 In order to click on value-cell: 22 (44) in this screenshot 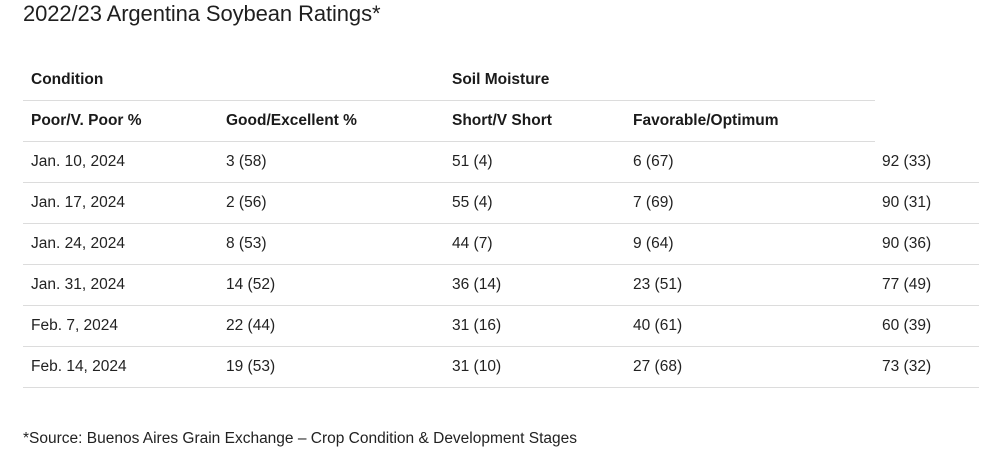, I will do `click(251, 325)`.